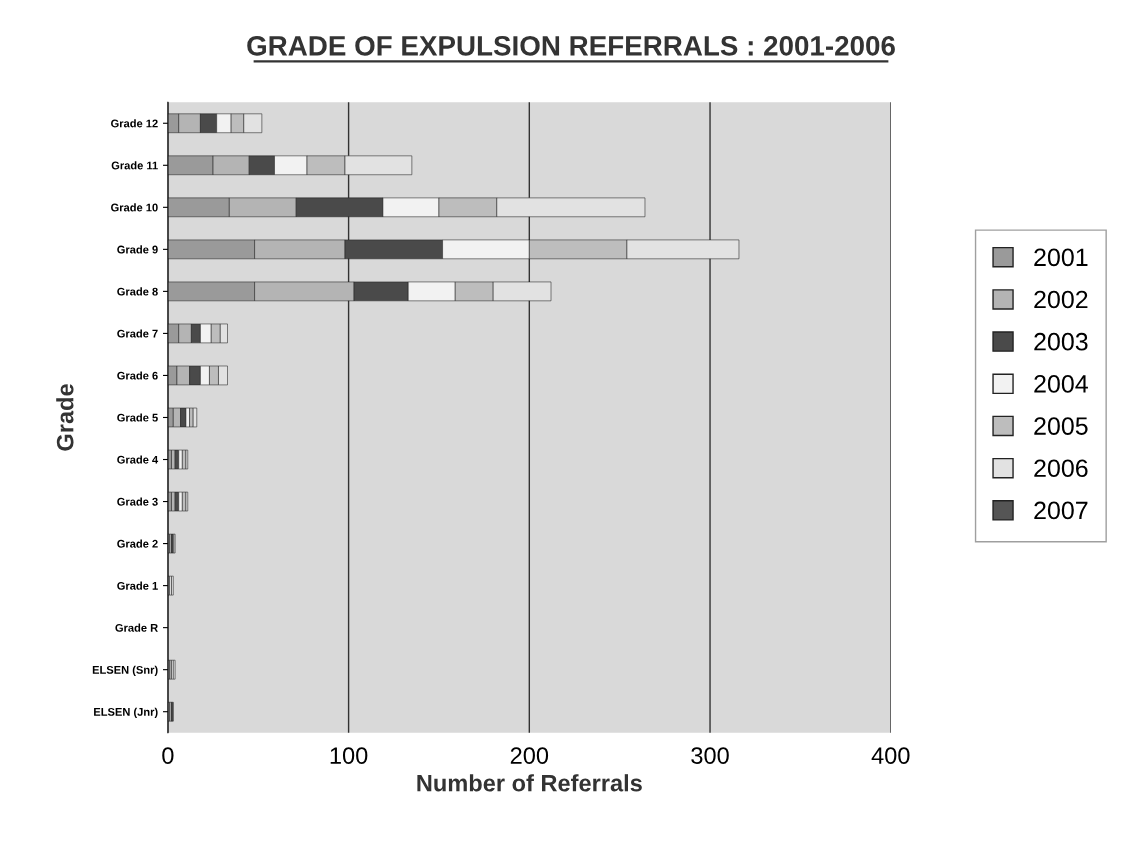 The height and width of the screenshot is (852, 1142). Describe the element at coordinates (137, 585) in the screenshot. I see `y-tick-label: Grade 1` at that location.